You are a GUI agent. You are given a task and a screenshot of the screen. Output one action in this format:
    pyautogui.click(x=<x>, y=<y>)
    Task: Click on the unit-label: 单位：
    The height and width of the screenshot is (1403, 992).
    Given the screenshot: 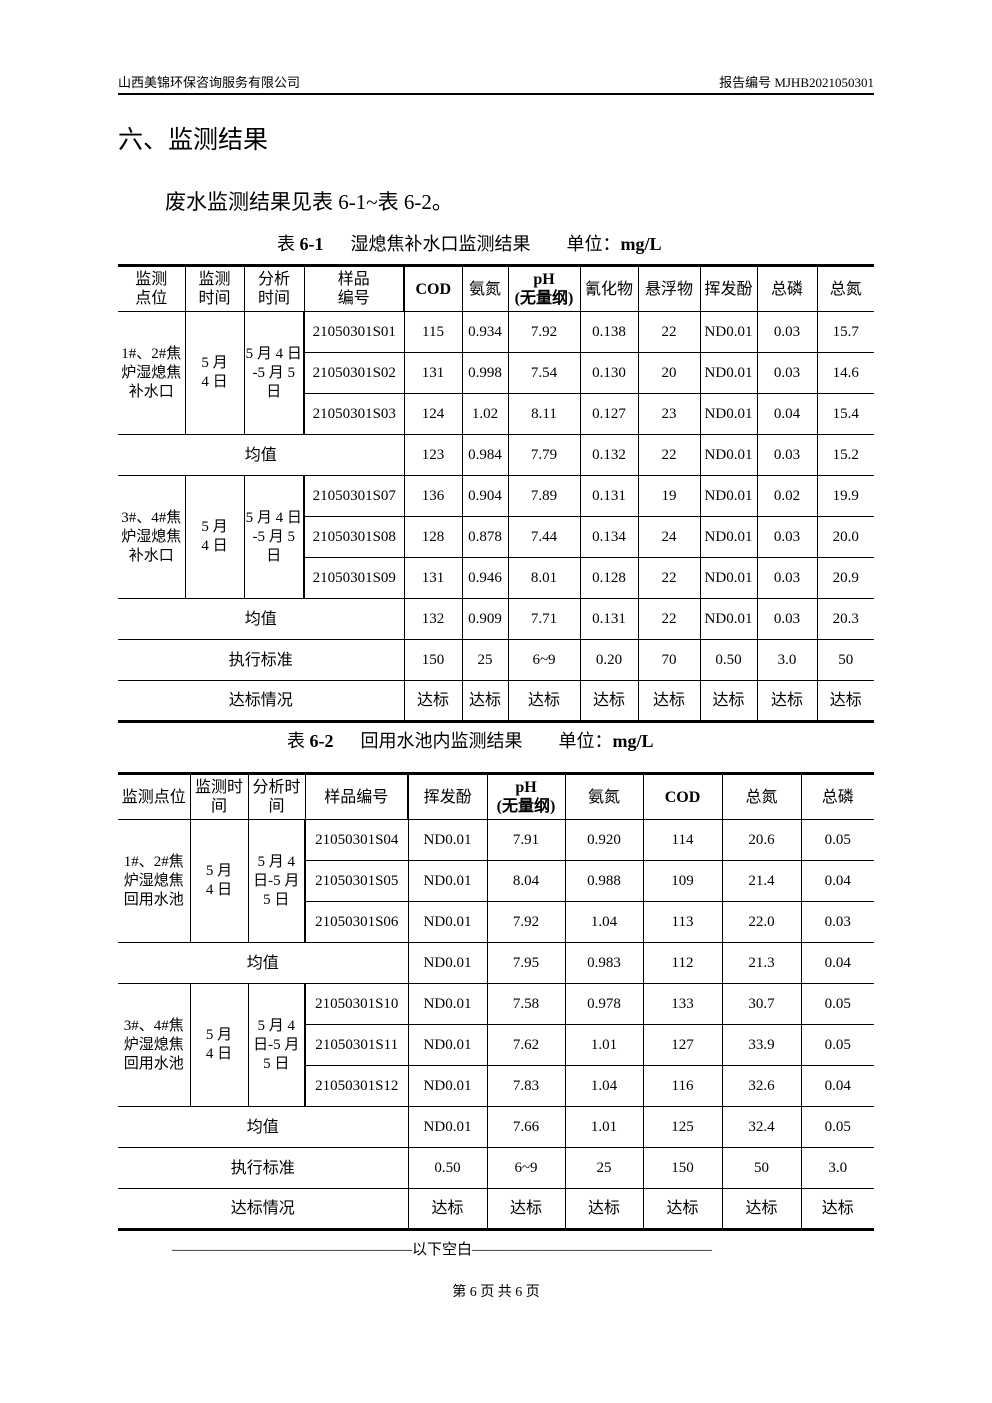 What is the action you would take?
    pyautogui.click(x=593, y=244)
    